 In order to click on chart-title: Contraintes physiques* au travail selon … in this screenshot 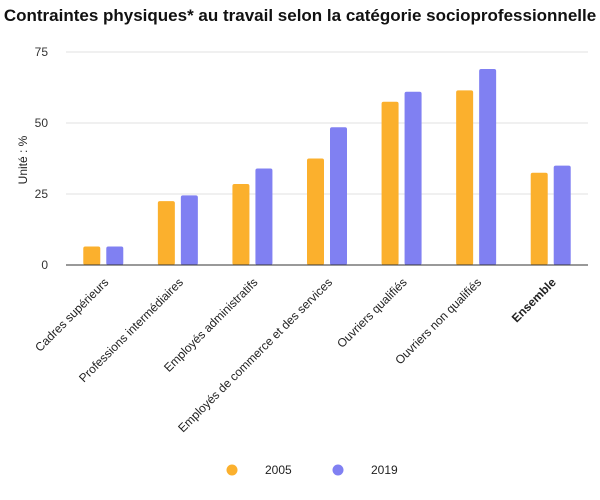, I will do `click(300, 15)`.